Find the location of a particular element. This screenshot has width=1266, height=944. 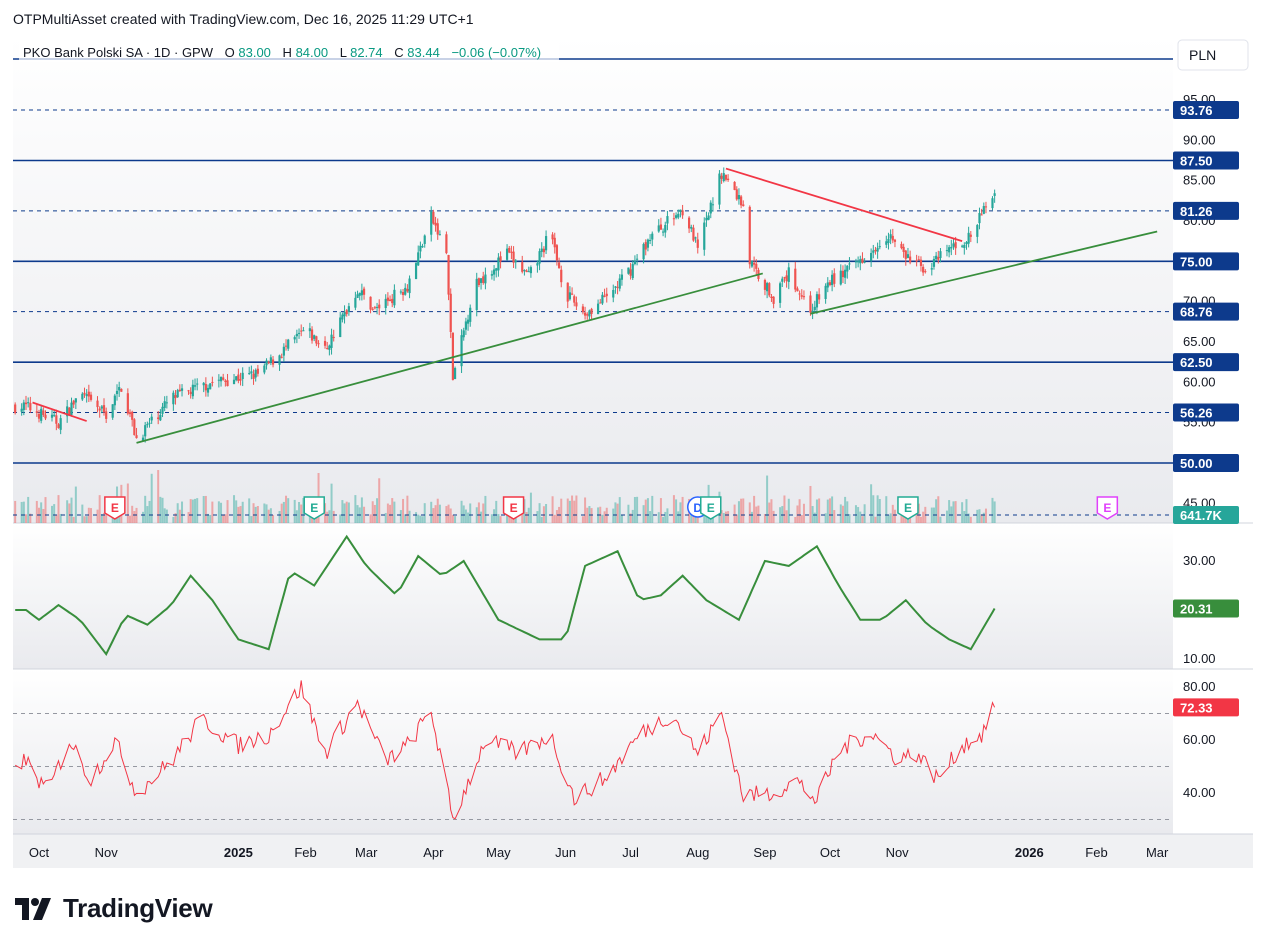

volume-last-badge: 641.7K is located at coordinates (1206, 515).